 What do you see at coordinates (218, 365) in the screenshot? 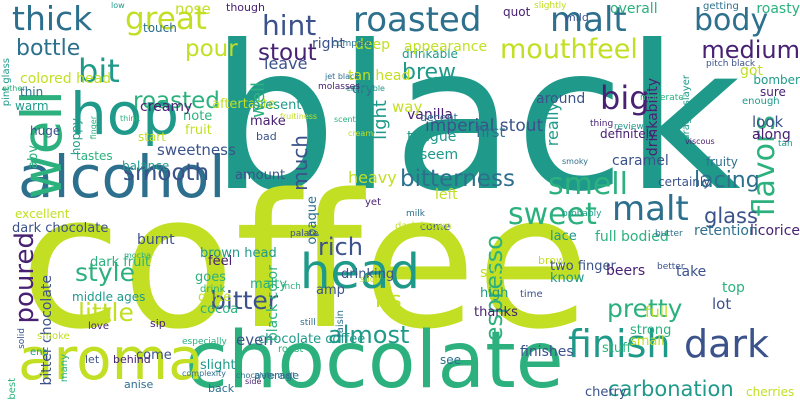
I see `word-slight: slight` at bounding box center [218, 365].